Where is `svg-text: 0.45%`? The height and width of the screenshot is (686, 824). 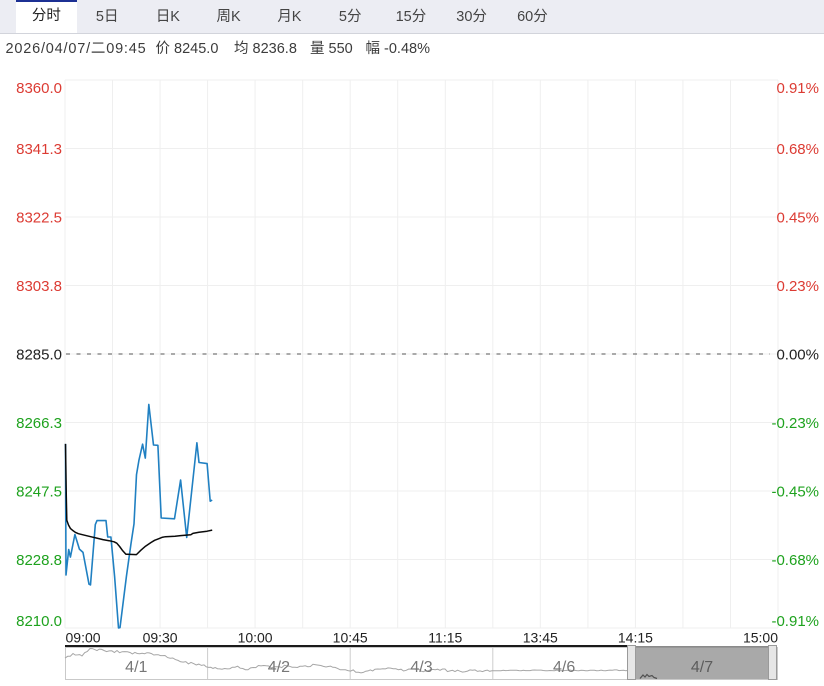 svg-text: 0.45% is located at coordinates (797, 217).